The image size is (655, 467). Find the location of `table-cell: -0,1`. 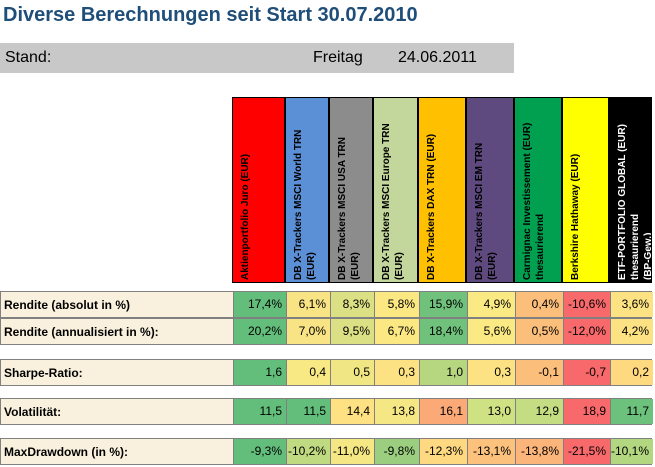

table-cell: -0,1 is located at coordinates (539, 372).